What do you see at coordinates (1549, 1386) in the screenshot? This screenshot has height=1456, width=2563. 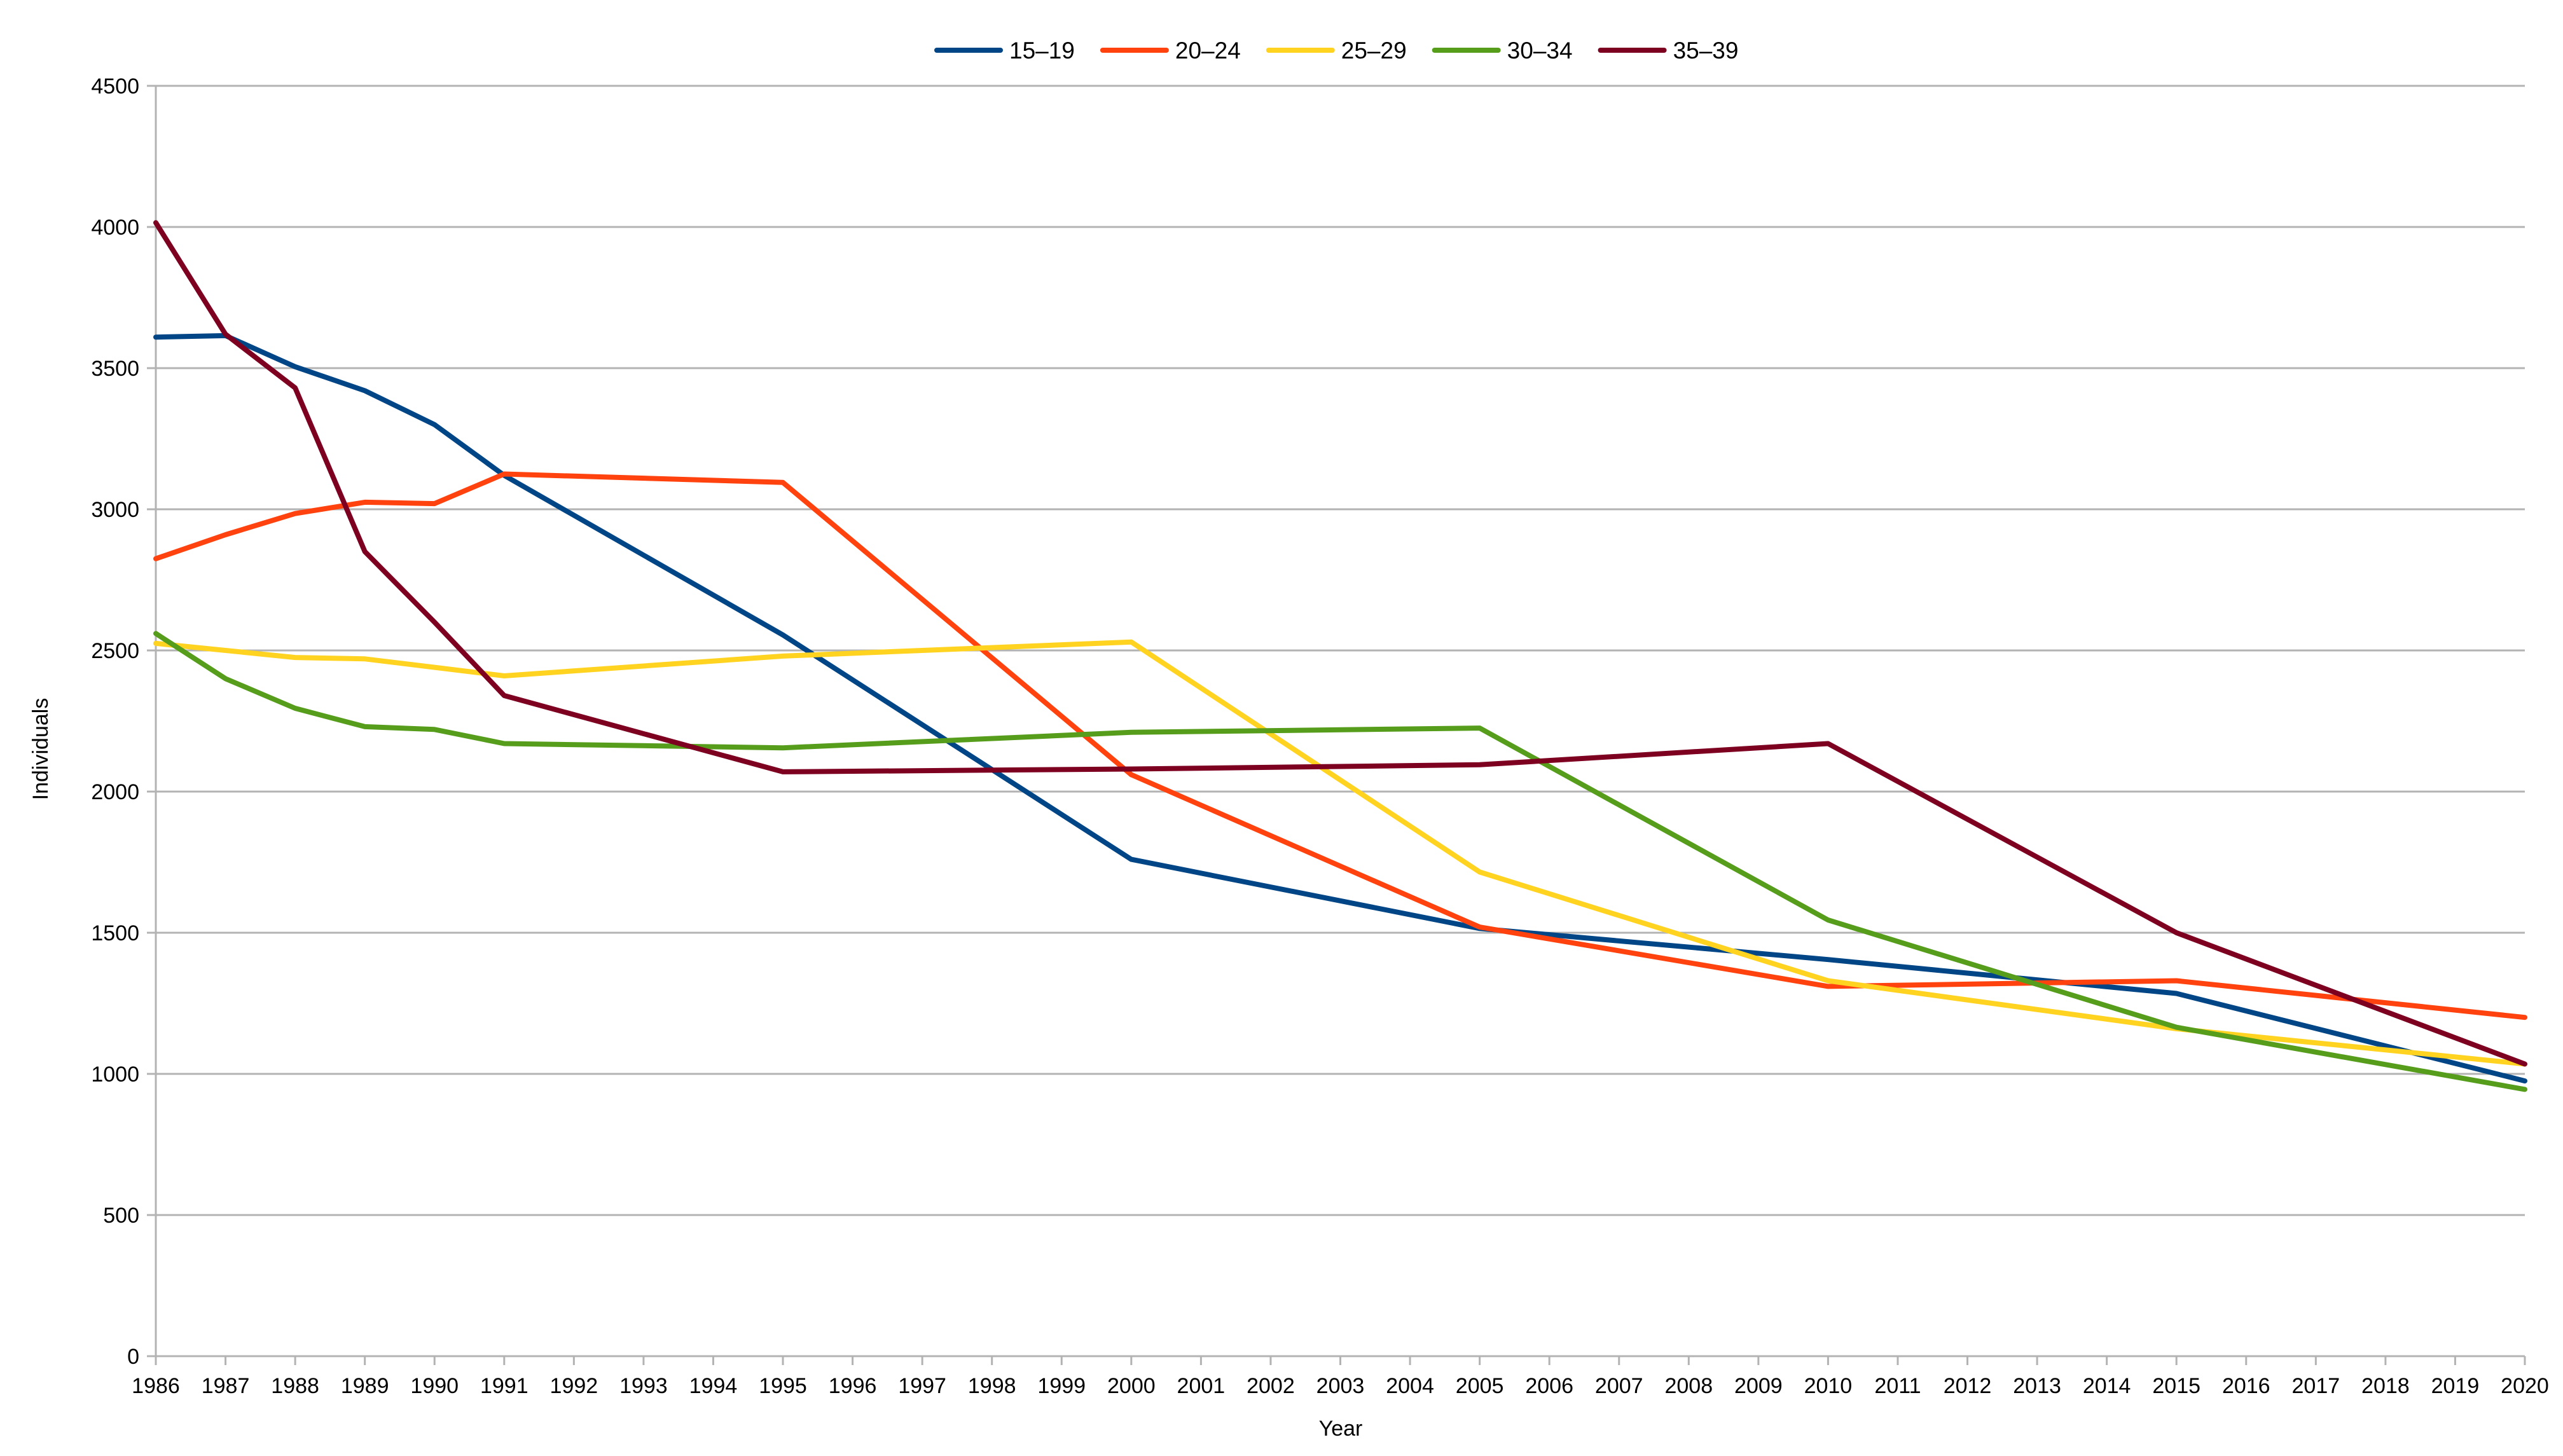 I see `x-tick-label: 2006` at bounding box center [1549, 1386].